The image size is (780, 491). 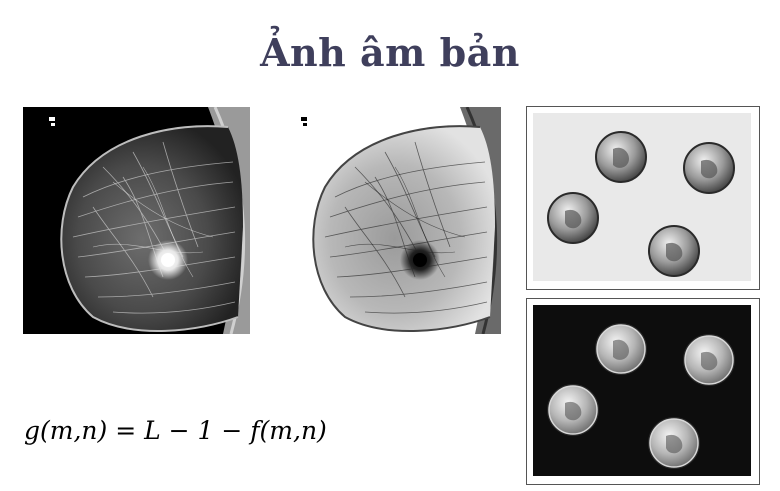 What do you see at coordinates (390, 52) in the screenshot?
I see `slide-title: Ảnh âm bản` at bounding box center [390, 52].